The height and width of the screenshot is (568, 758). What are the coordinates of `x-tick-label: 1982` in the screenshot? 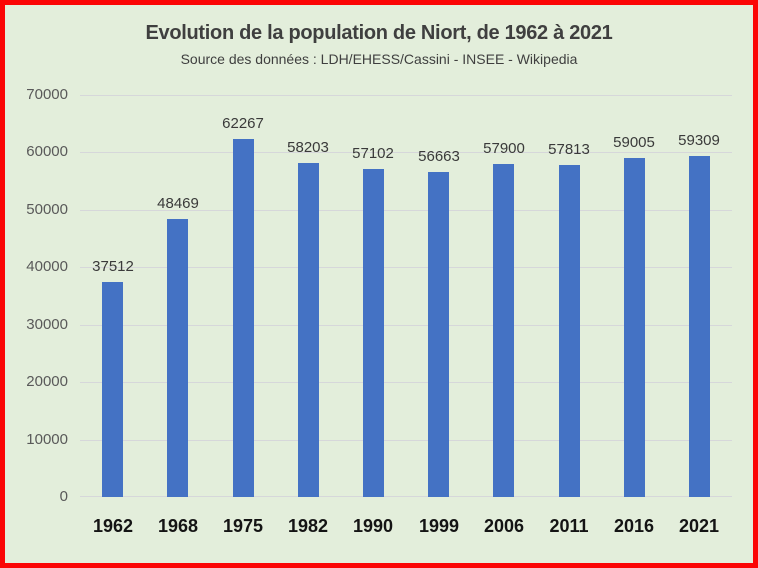 It's located at (308, 526).